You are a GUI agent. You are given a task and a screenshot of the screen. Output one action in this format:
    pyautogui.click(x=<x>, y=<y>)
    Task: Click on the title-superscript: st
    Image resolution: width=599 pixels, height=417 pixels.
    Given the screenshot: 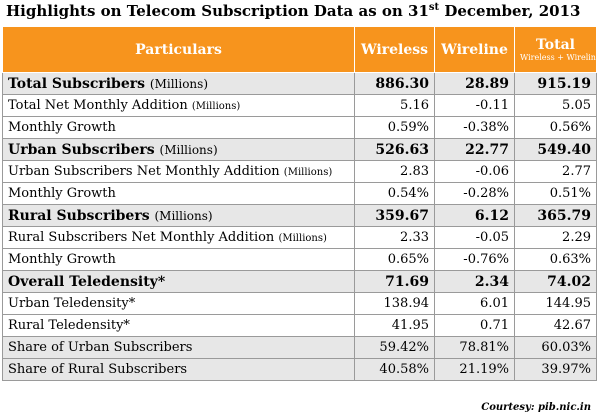 What is the action you would take?
    pyautogui.click(x=434, y=7)
    